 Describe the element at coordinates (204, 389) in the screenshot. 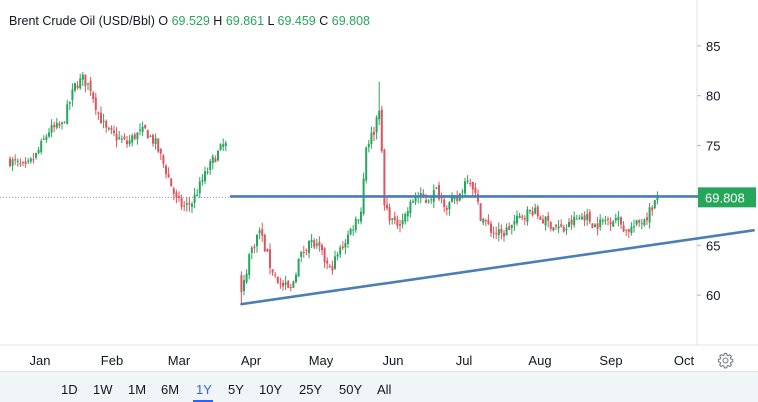

I see `range-1y: 1Y` at that location.